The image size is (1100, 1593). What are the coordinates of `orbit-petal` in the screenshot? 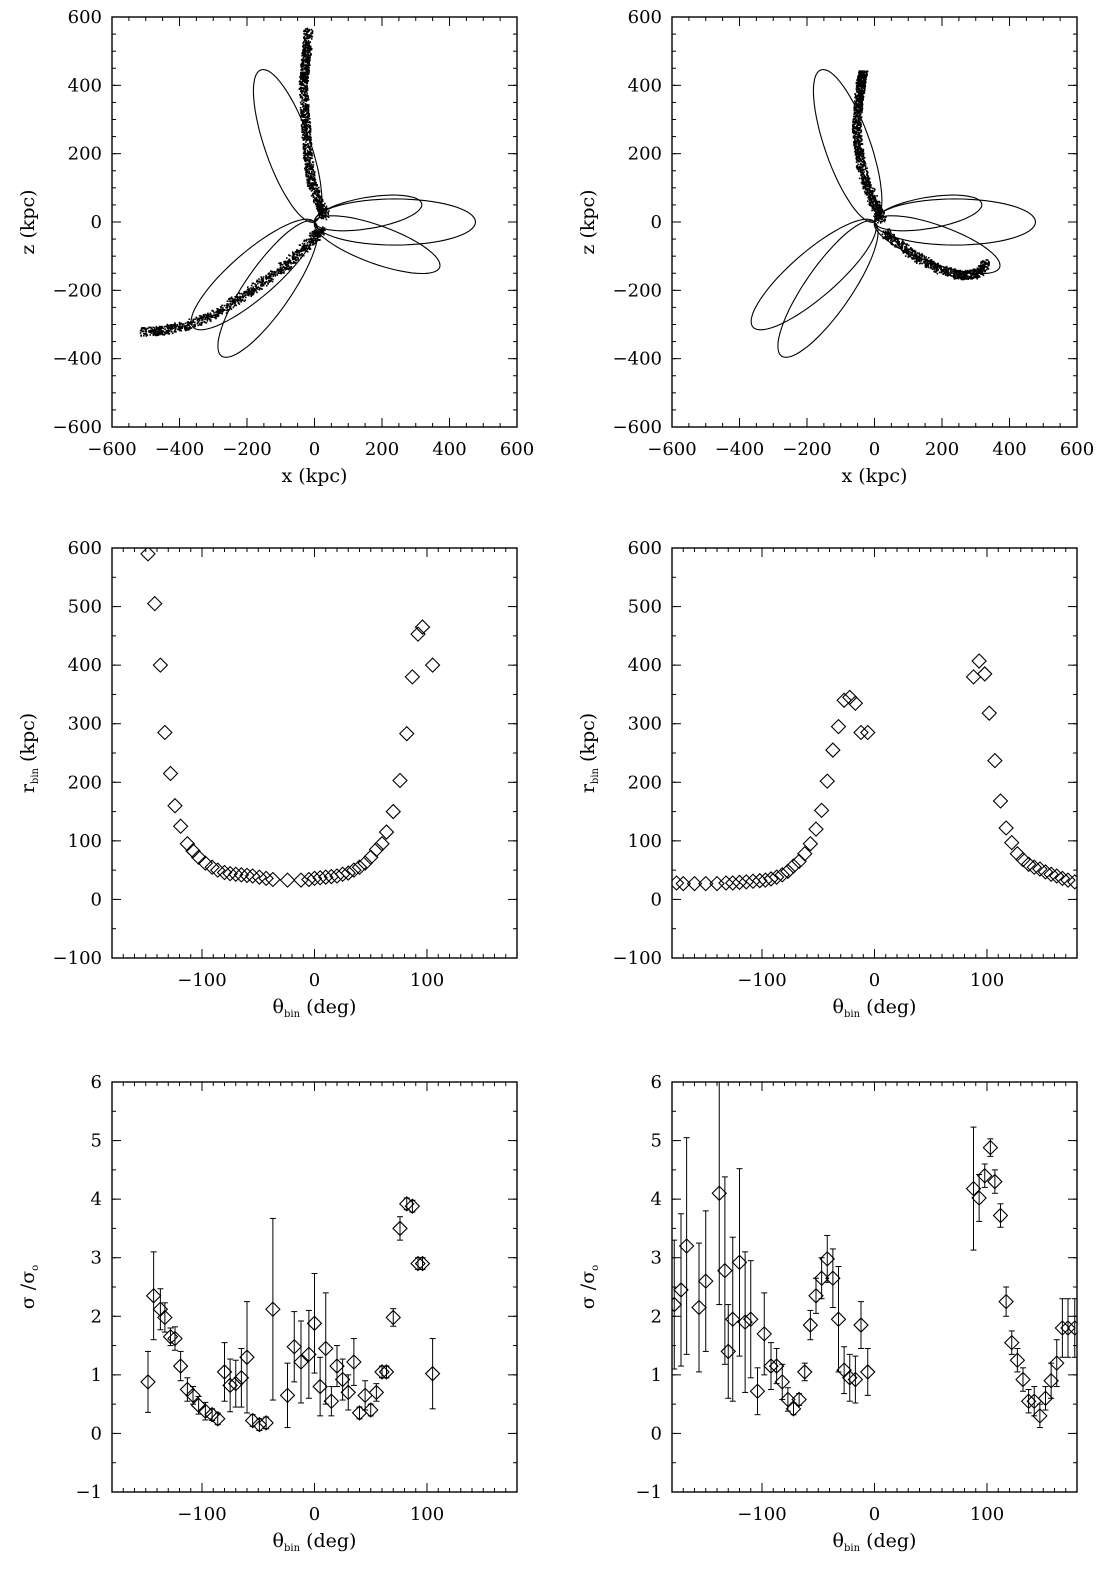 It's located at (368, 213).